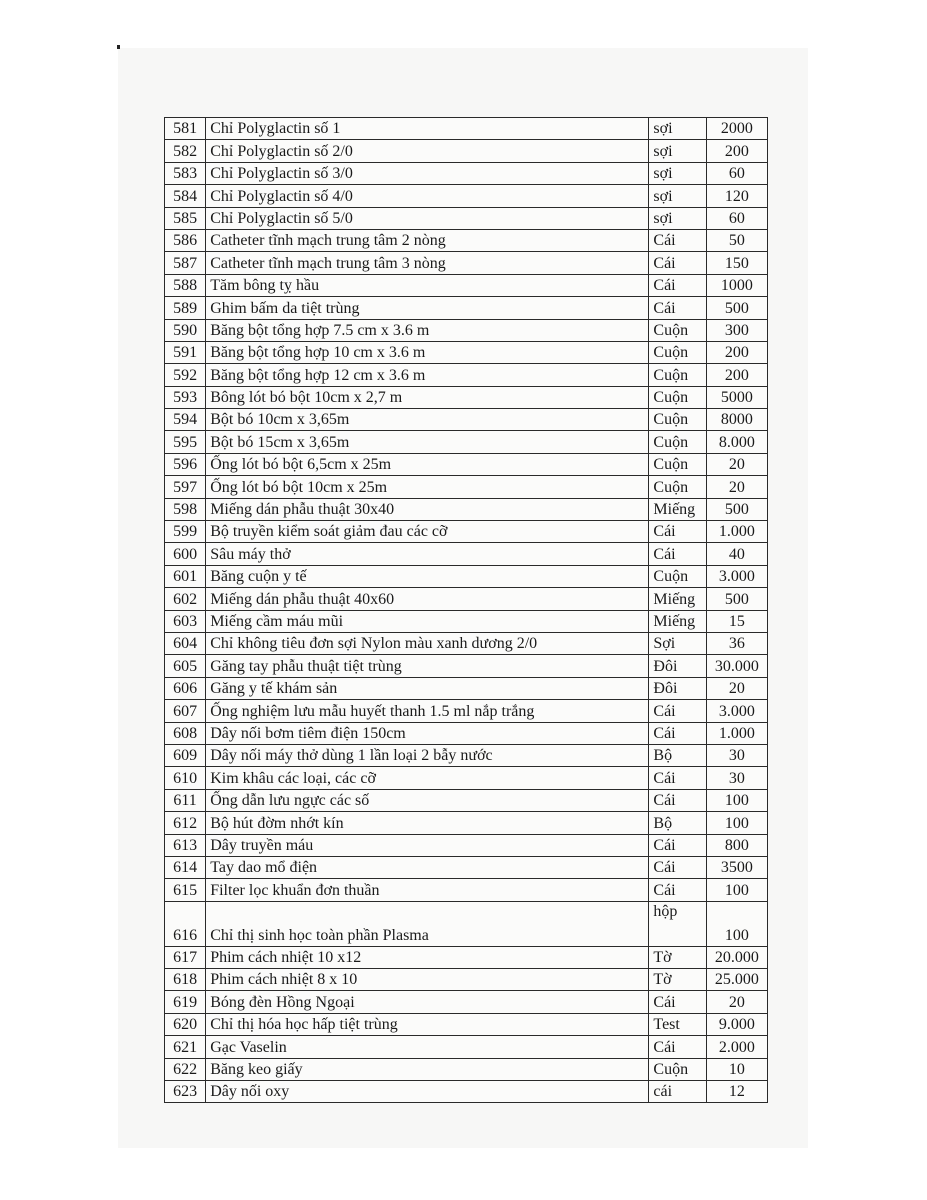 This screenshot has height=1200, width=927. I want to click on quantity: 120, so click(737, 196).